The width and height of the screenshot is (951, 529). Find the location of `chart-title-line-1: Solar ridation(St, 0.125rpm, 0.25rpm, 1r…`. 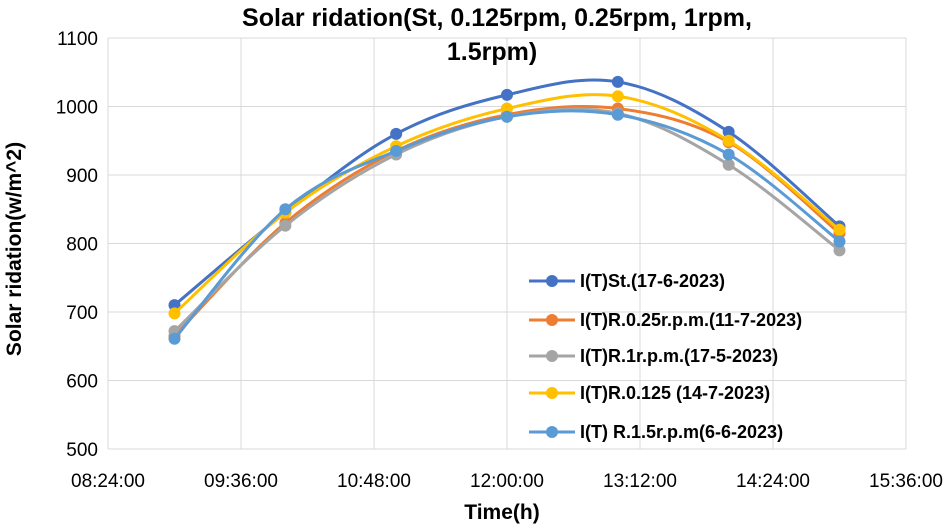

chart-title-line-1: Solar ridation(St, 0.125rpm, 0.25rpm, 1r… is located at coordinates (497, 18).